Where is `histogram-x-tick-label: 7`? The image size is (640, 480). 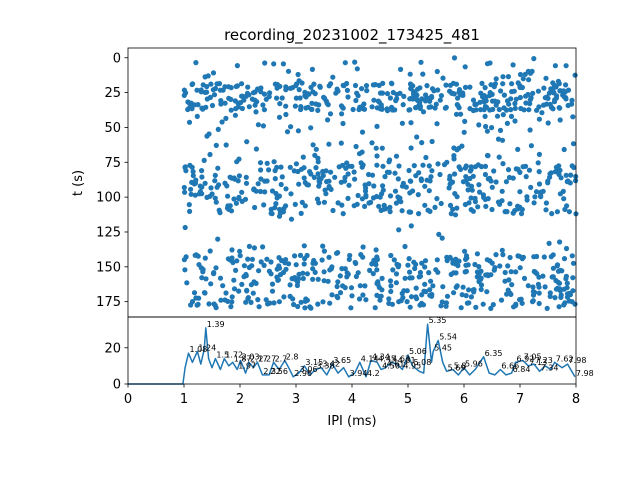
histogram-x-tick-label: 7 is located at coordinates (520, 399).